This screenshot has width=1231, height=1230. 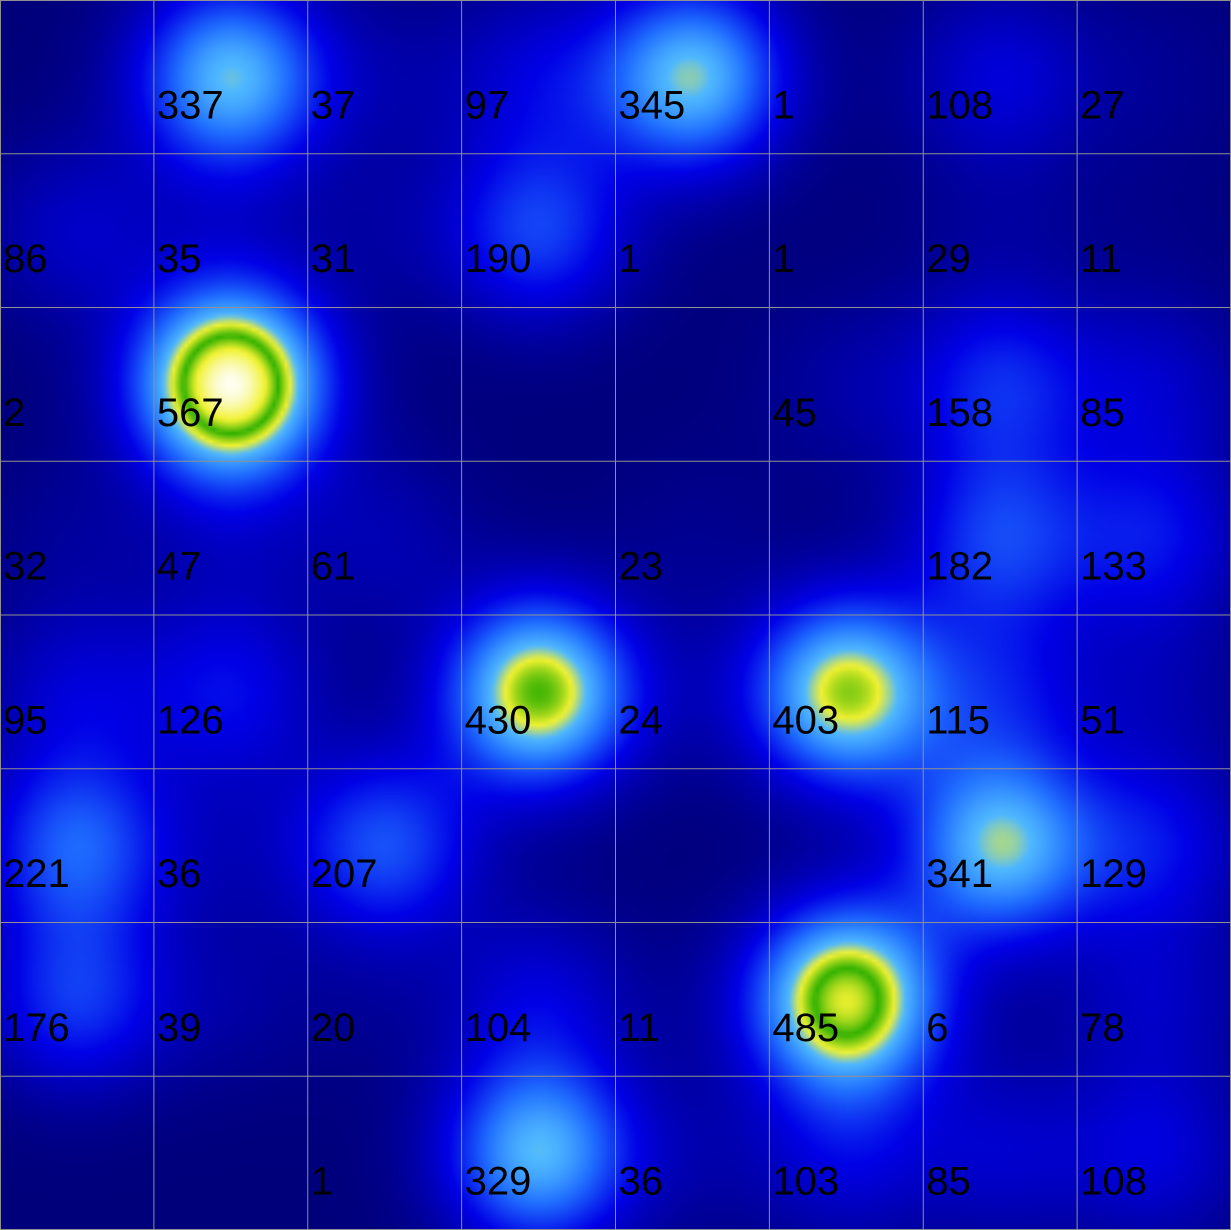 What do you see at coordinates (190, 720) in the screenshot?
I see `cell-value-label: 126` at bounding box center [190, 720].